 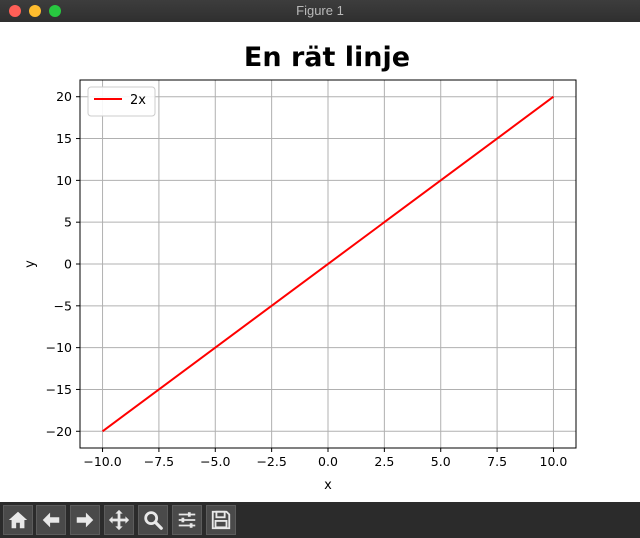 What do you see at coordinates (35, 11) in the screenshot?
I see `minimize-window-button` at bounding box center [35, 11].